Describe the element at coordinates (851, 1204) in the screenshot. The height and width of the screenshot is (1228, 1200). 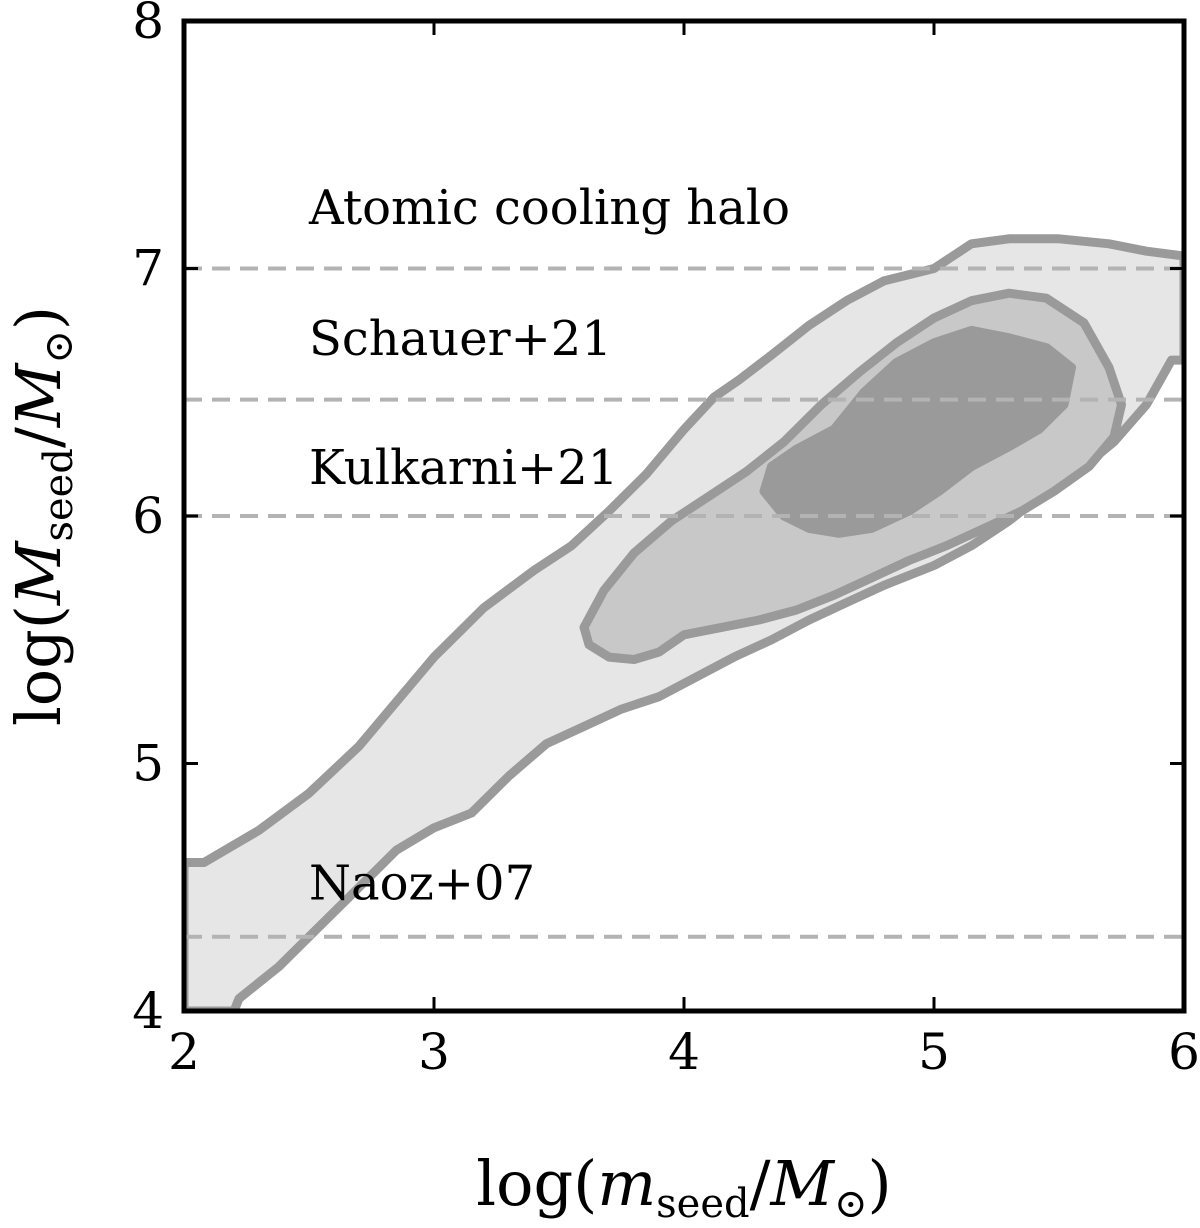
I see `x-axis-label-unit-sub: ⊙` at that location.